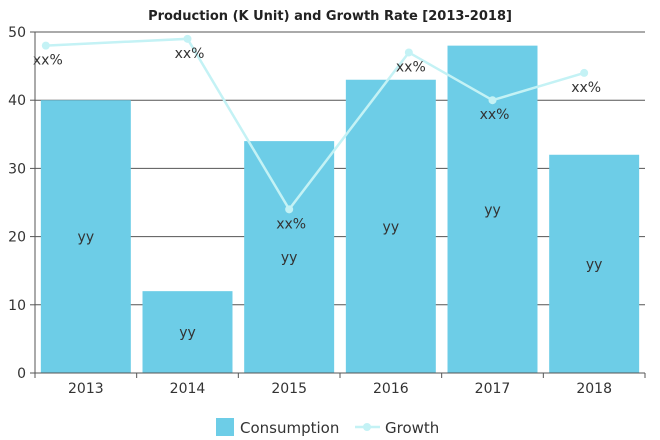 The width and height of the screenshot is (660, 440). I want to click on bar-2015, so click(289, 257).